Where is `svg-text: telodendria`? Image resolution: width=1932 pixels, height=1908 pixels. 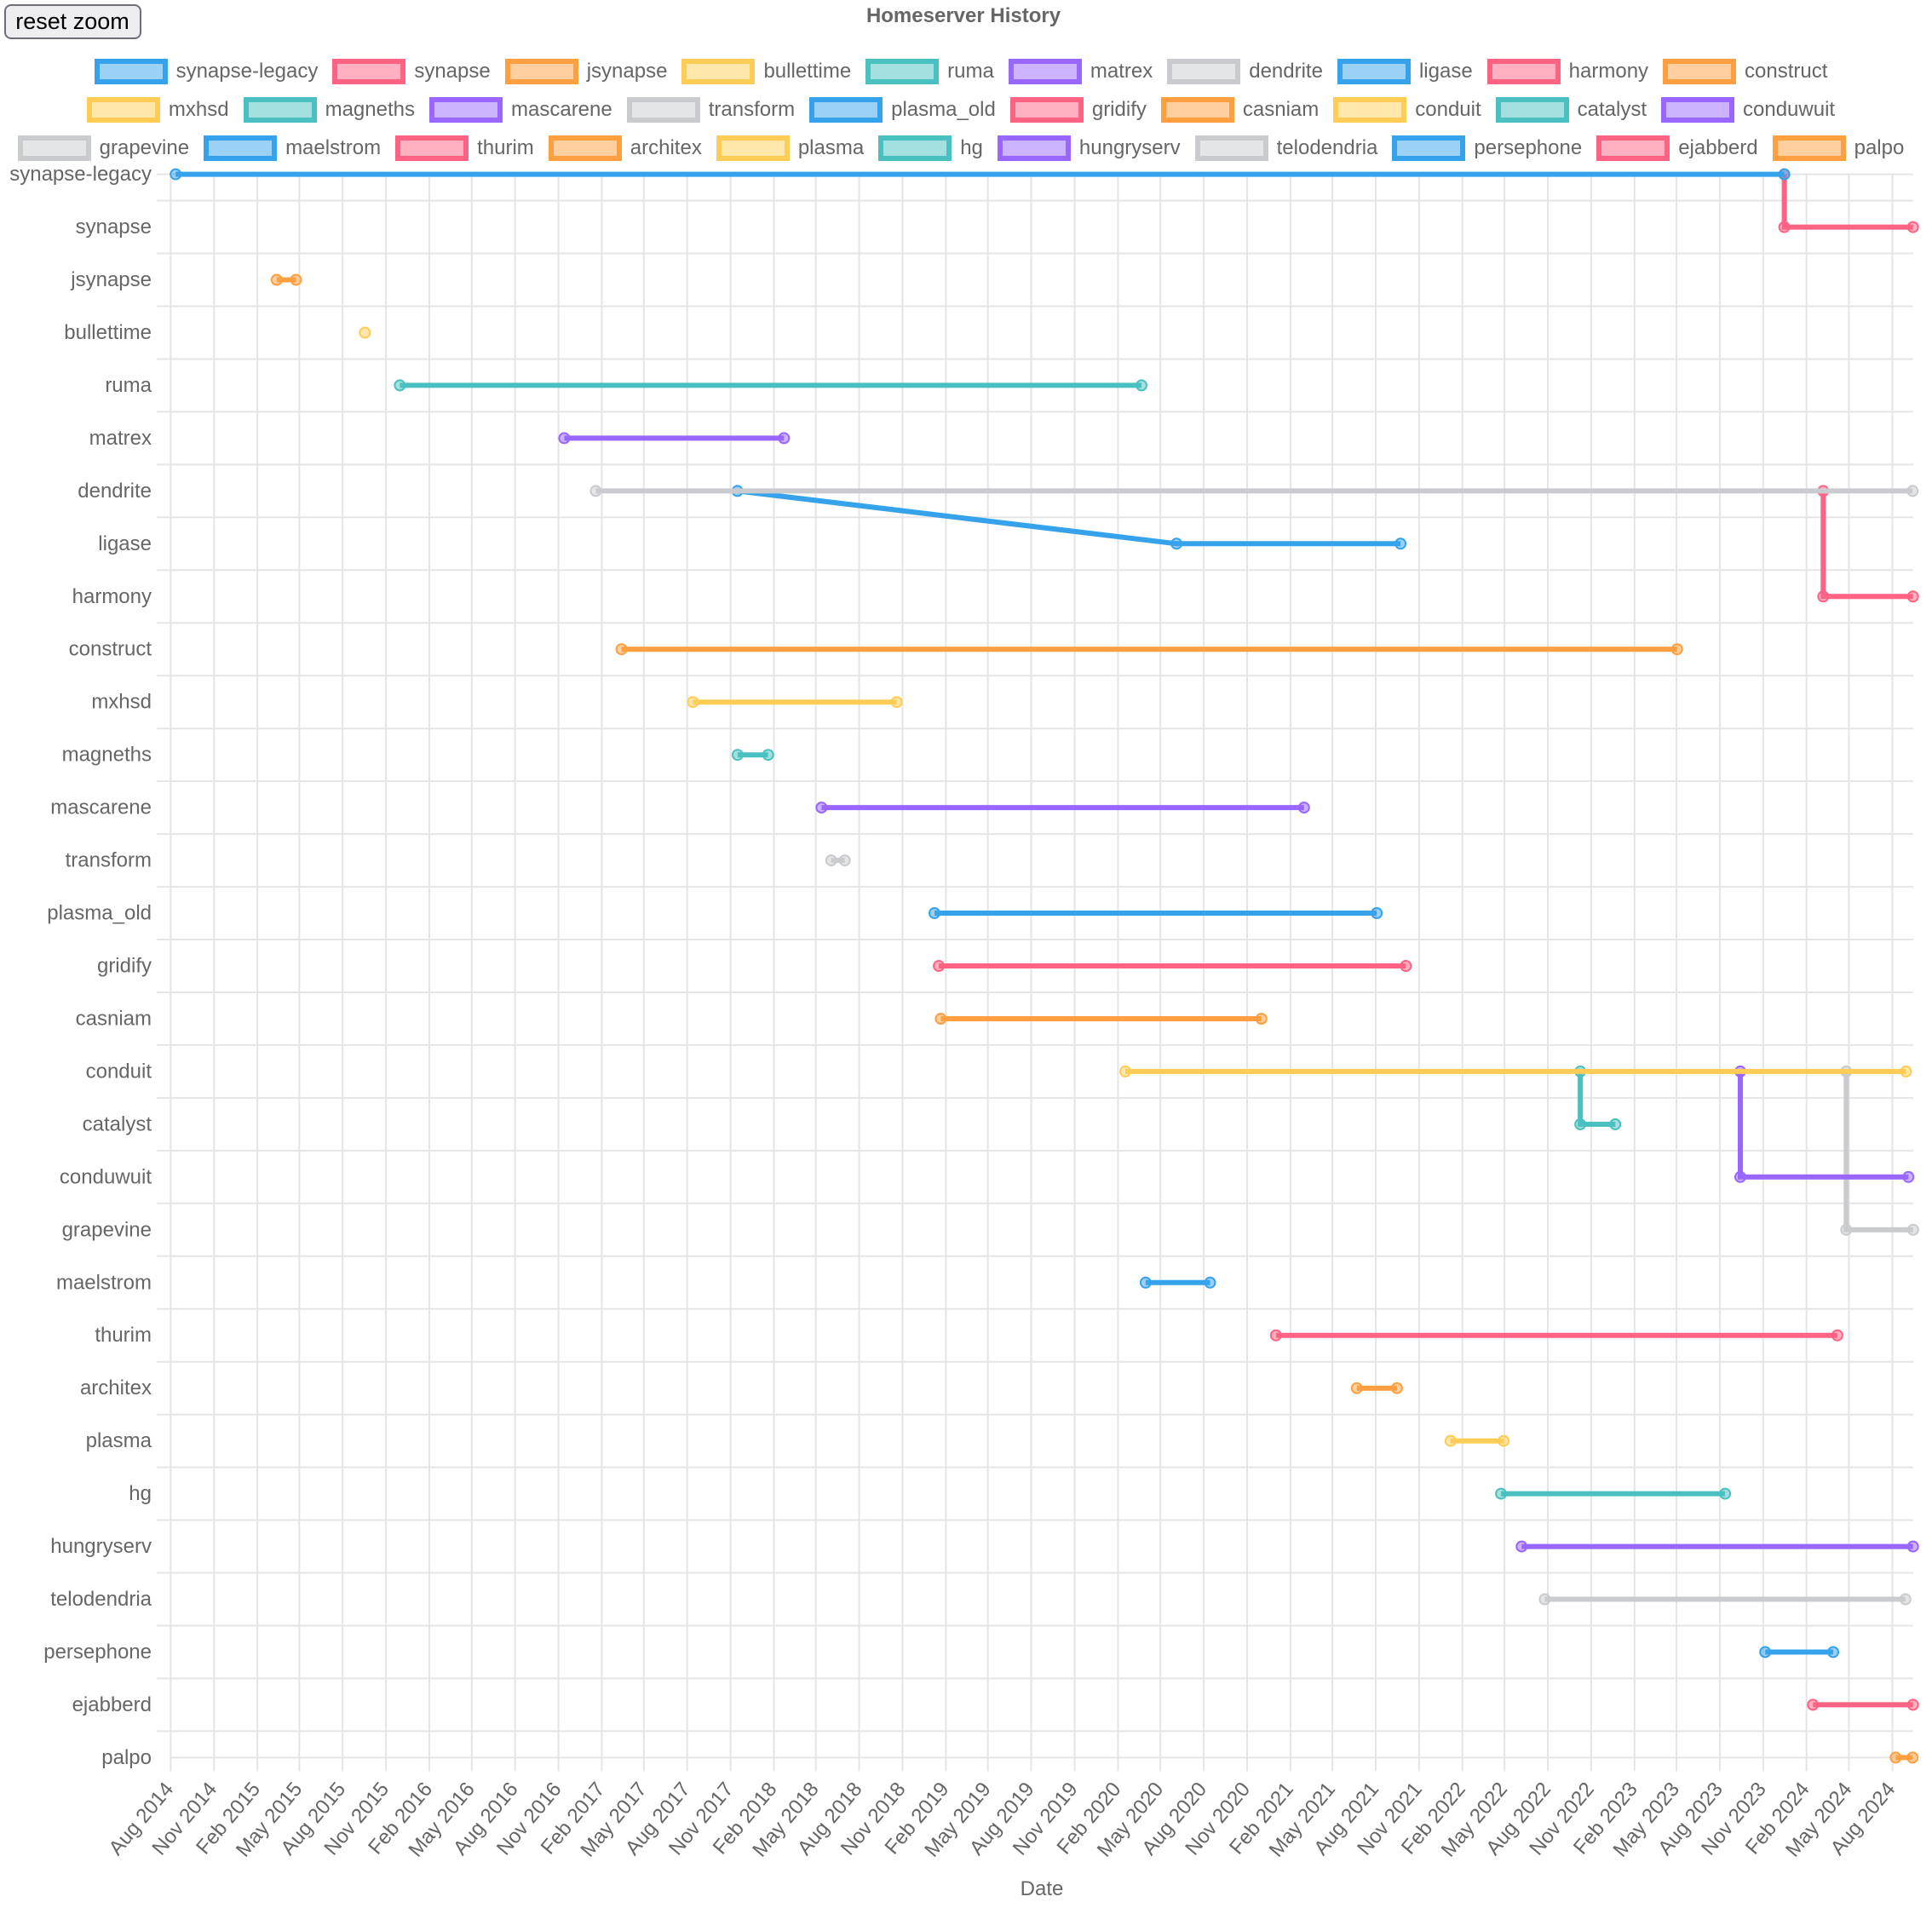 svg-text: telodendria is located at coordinates (101, 1599).